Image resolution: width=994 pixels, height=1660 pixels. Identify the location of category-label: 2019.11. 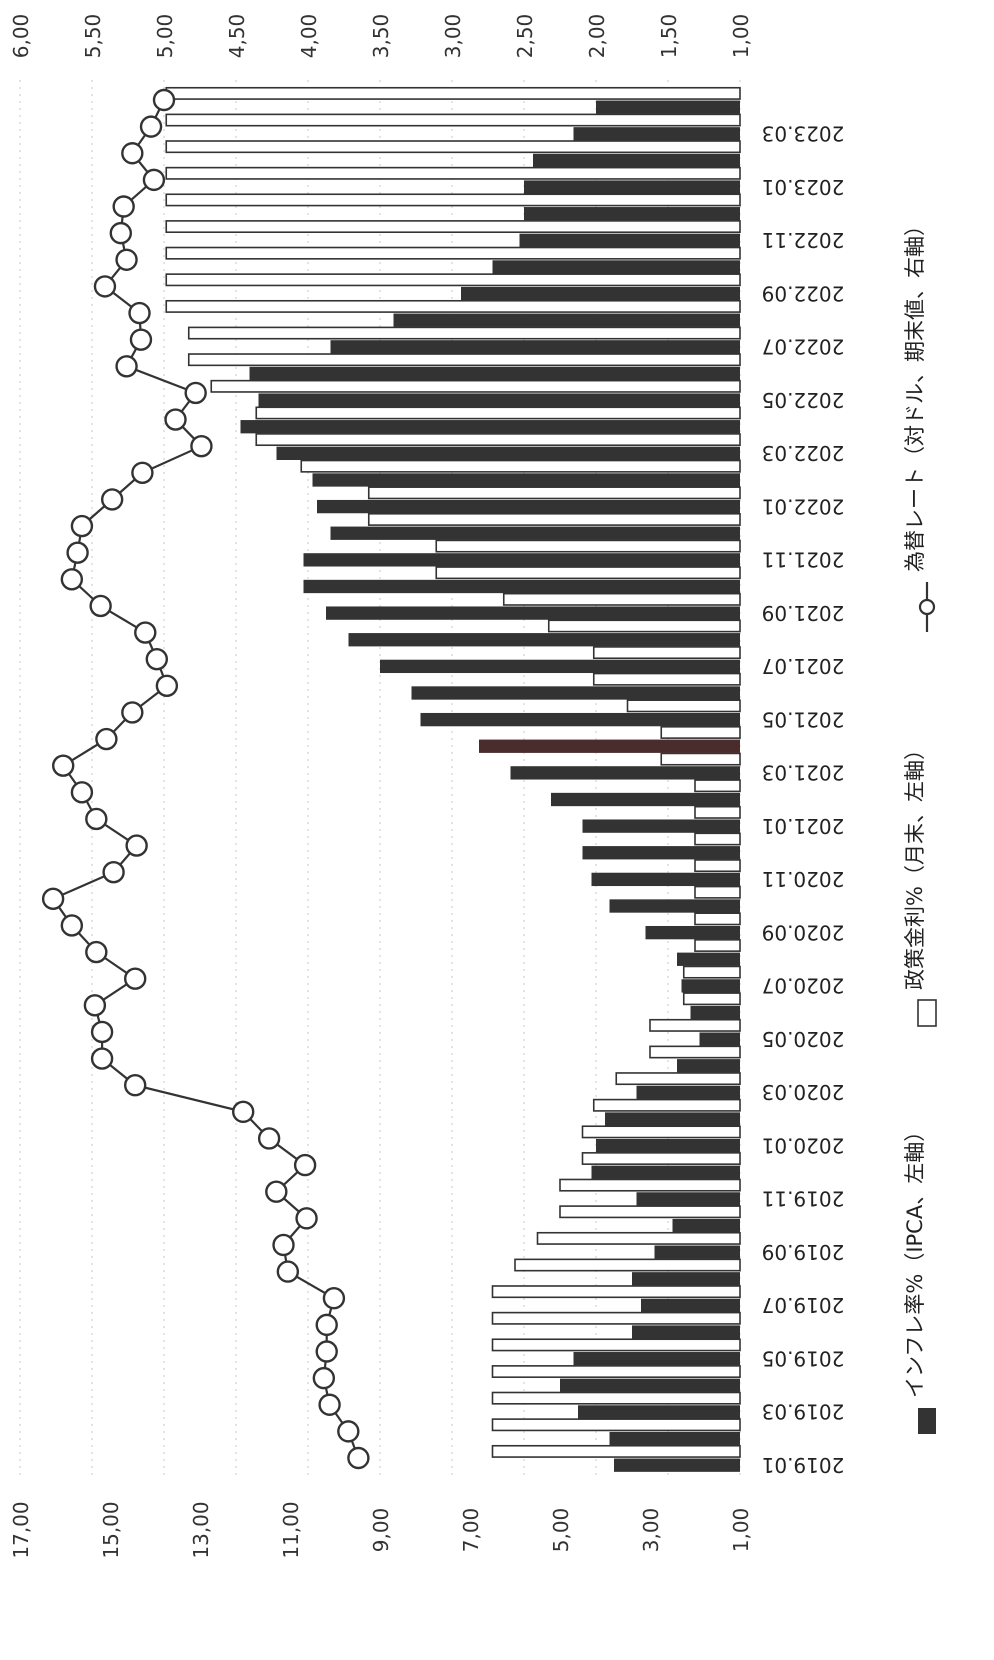
(803, 1199).